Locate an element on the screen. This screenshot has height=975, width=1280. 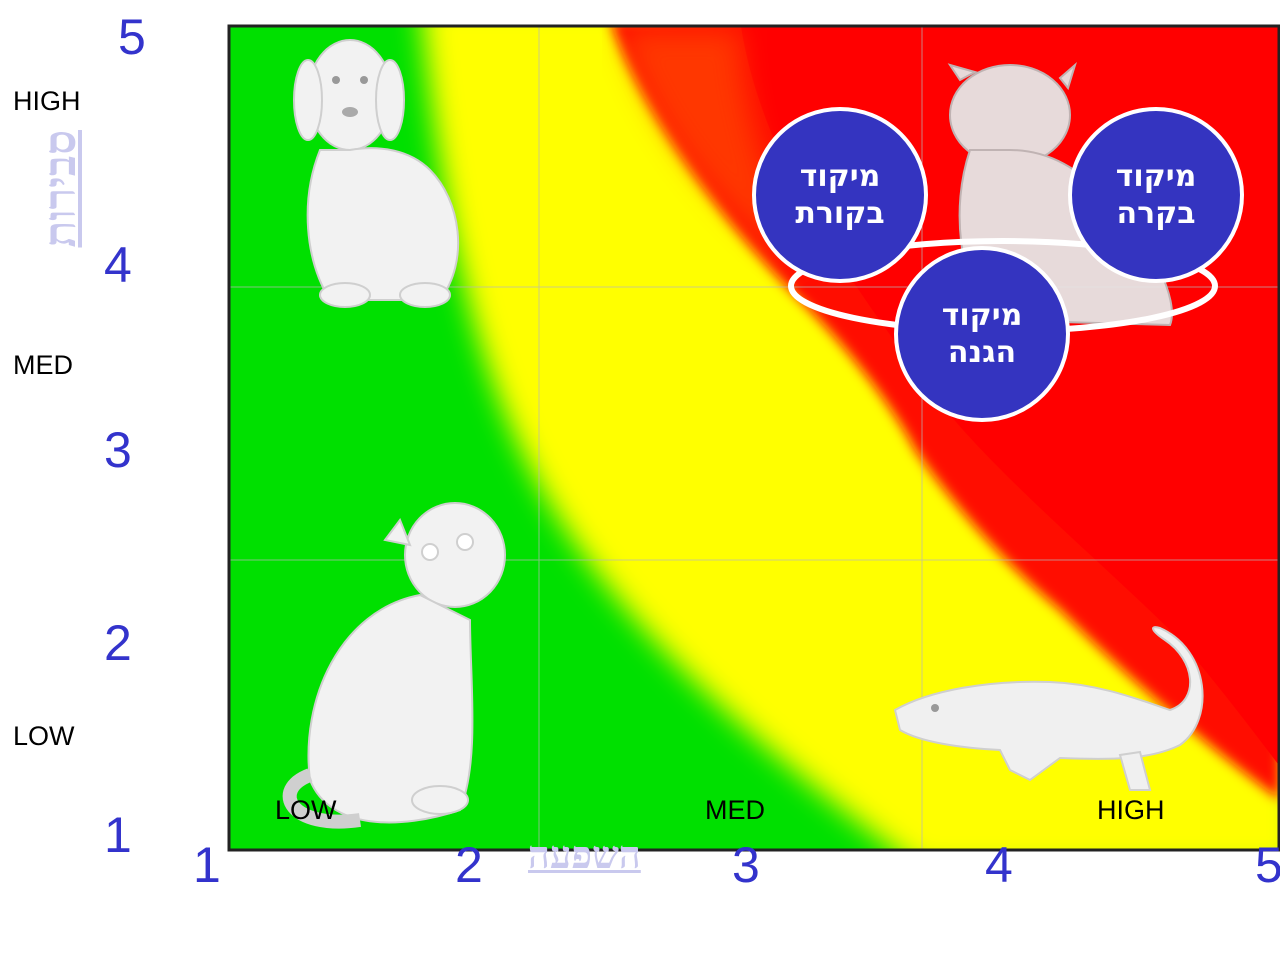
y-level-med: MED is located at coordinates (43, 365).